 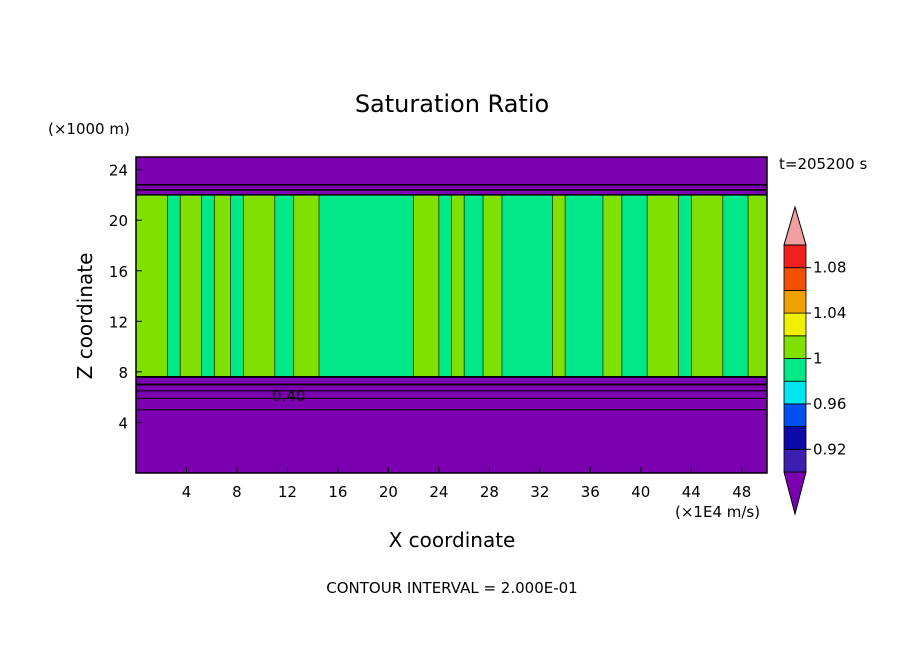 I want to click on x-tick-label: 16, so click(x=337, y=492).